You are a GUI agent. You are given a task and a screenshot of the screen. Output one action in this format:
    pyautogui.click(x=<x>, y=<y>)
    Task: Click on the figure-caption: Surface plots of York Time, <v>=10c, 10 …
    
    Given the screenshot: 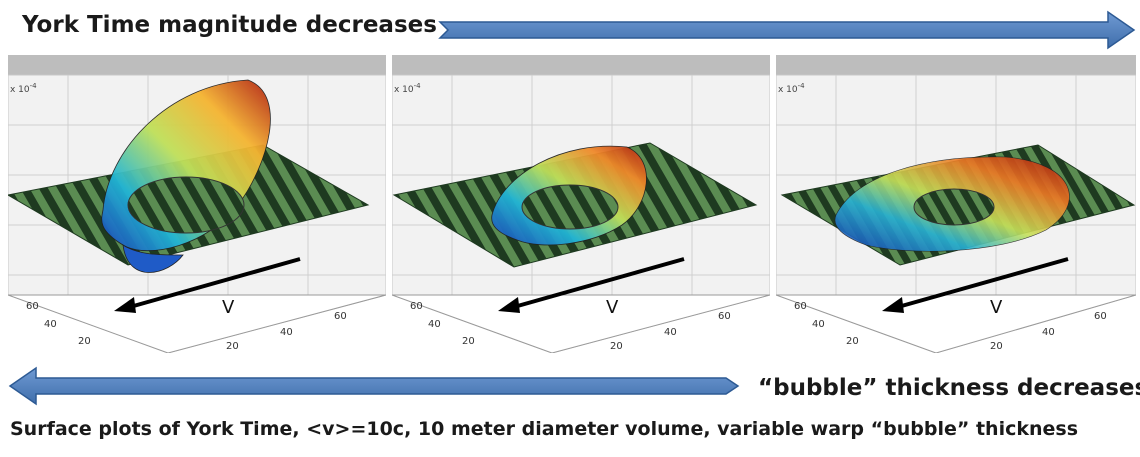 What is the action you would take?
    pyautogui.click(x=544, y=429)
    